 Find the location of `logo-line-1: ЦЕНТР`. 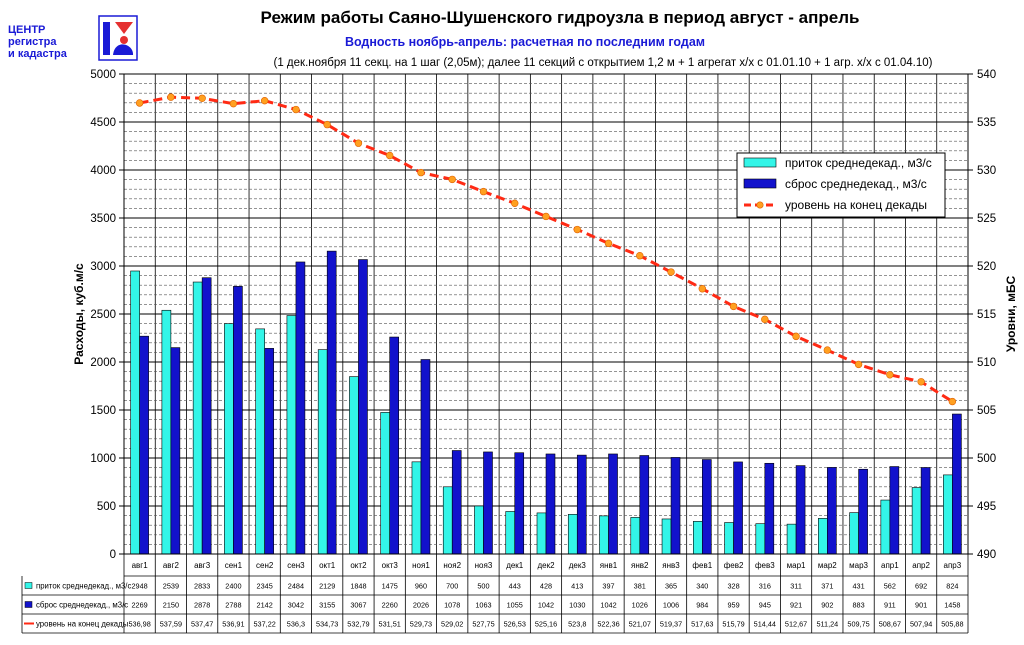

logo-line-1: ЦЕНТР is located at coordinates (26, 30).